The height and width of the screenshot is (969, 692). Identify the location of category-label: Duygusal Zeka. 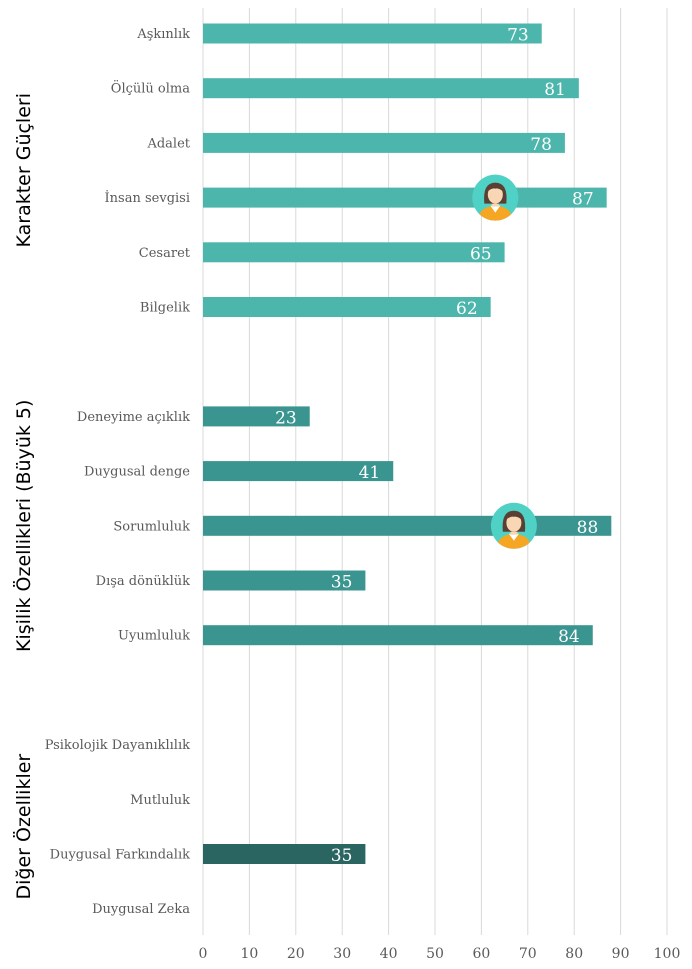
(141, 909).